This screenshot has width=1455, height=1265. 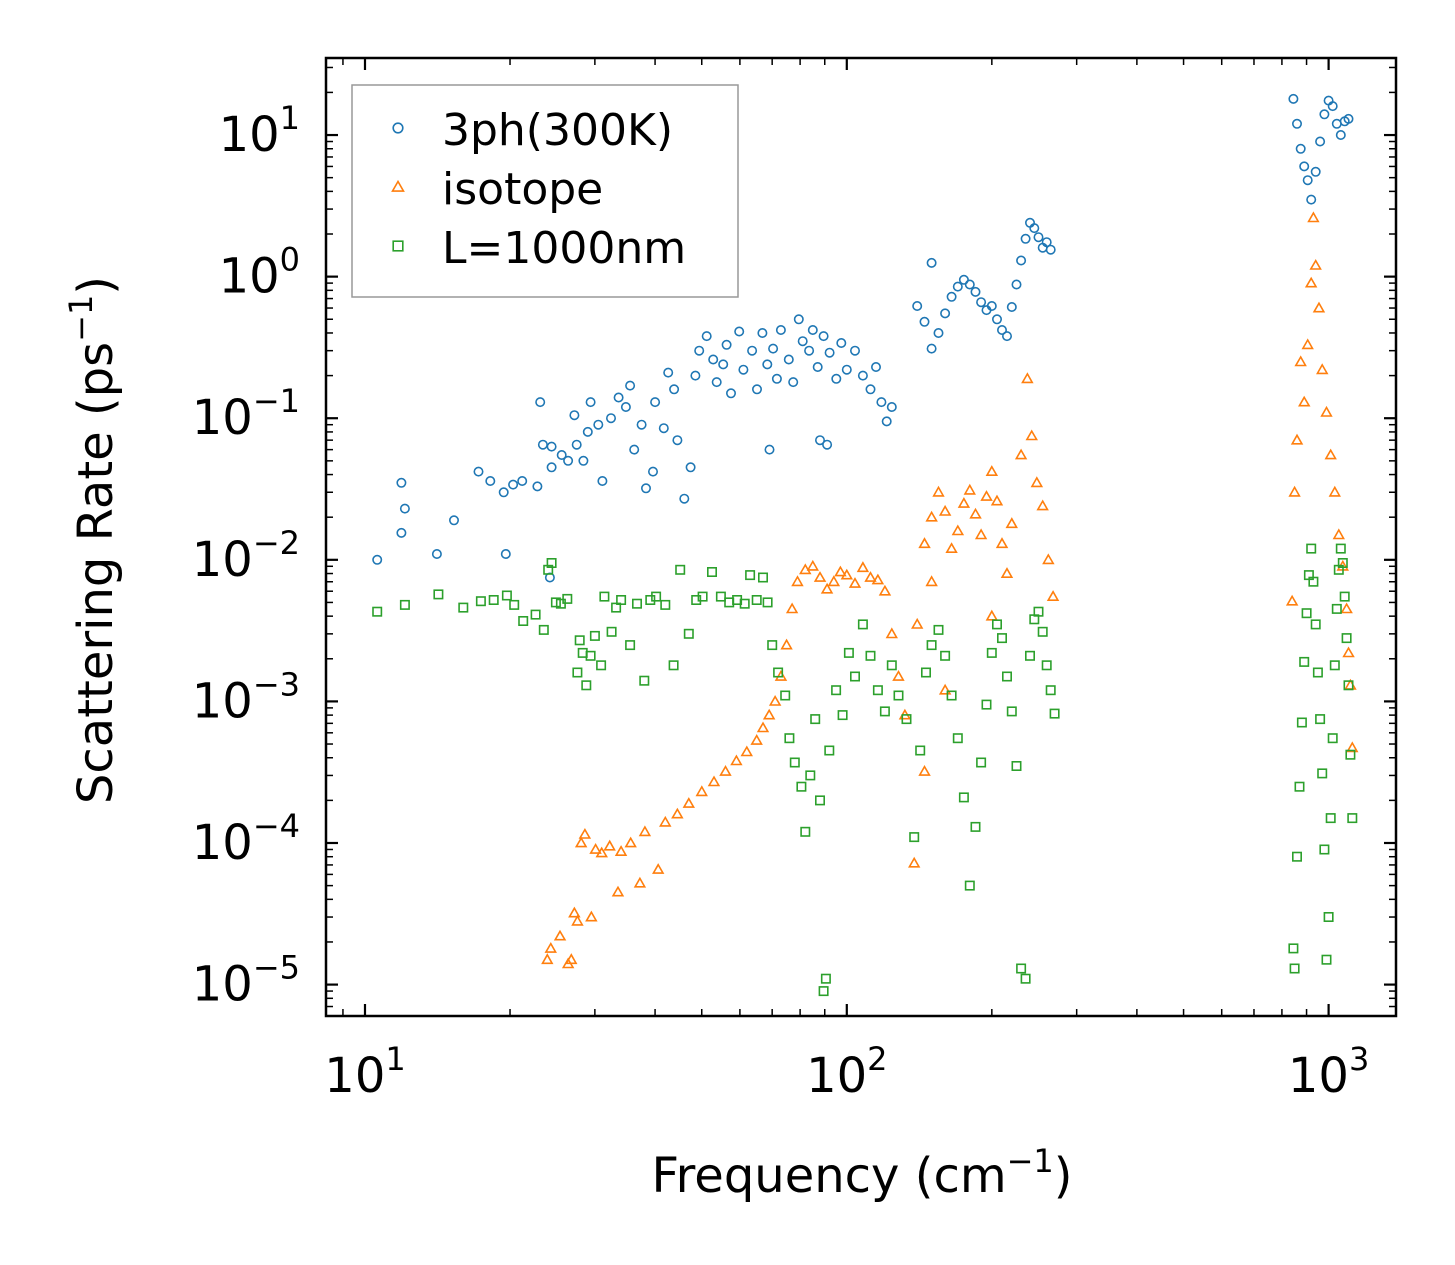 I want to click on x-axis-label-text: Frequency (cm, so click(x=828, y=1176).